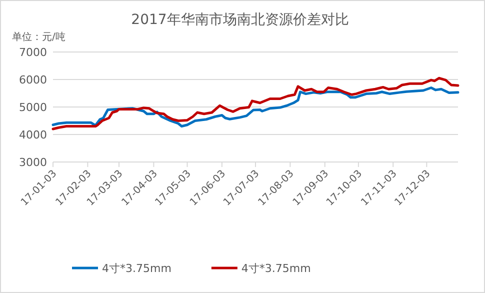 The image size is (485, 293). I want to click on y-tick-label: 7000, so click(33, 52).